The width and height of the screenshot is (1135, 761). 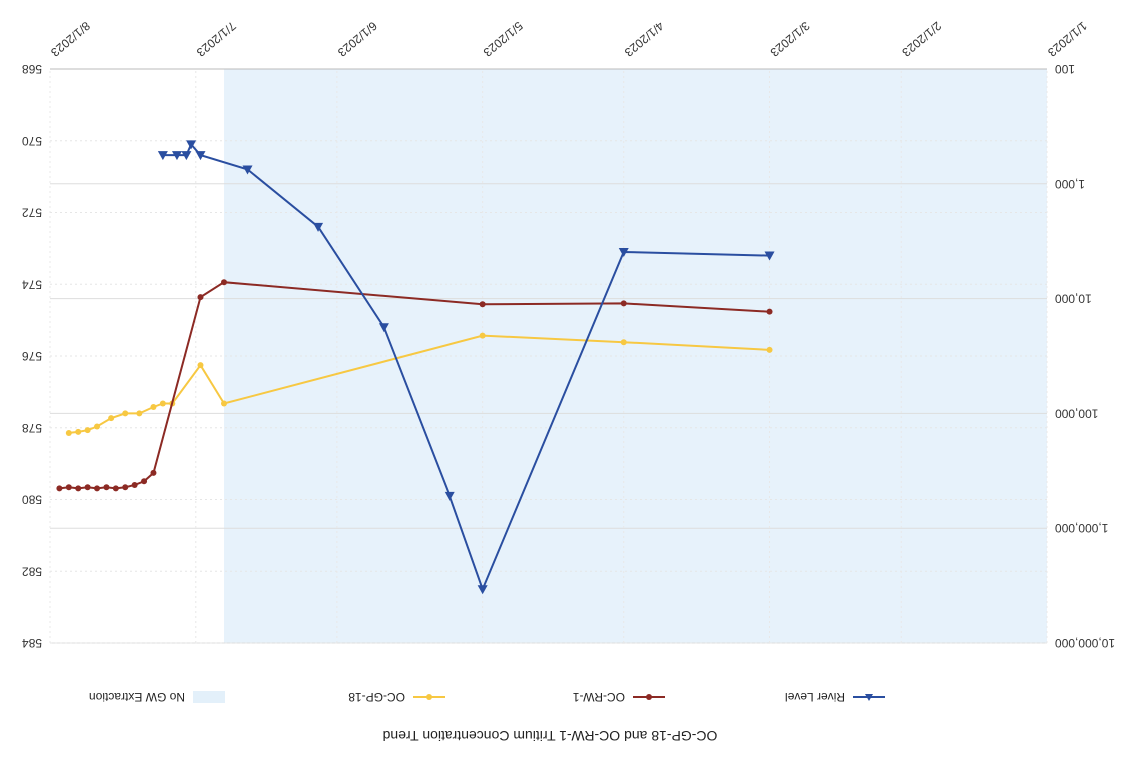 I want to click on left-tick-label: 100, so click(x=1065, y=69).